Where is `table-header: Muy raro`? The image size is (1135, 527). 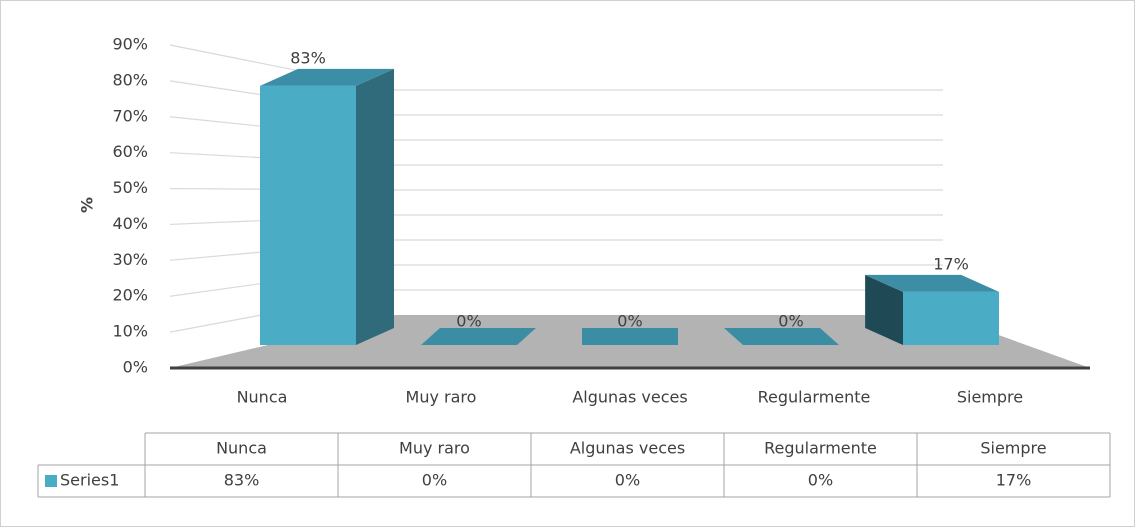
table-header: Muy raro is located at coordinates (434, 448).